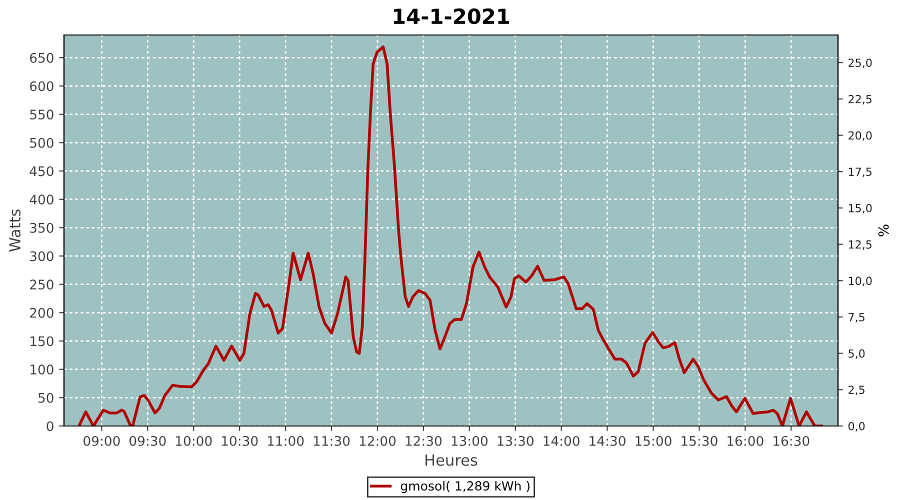 Image resolution: width=900 pixels, height=500 pixels. I want to click on y-tick-label: 400, so click(42, 199).